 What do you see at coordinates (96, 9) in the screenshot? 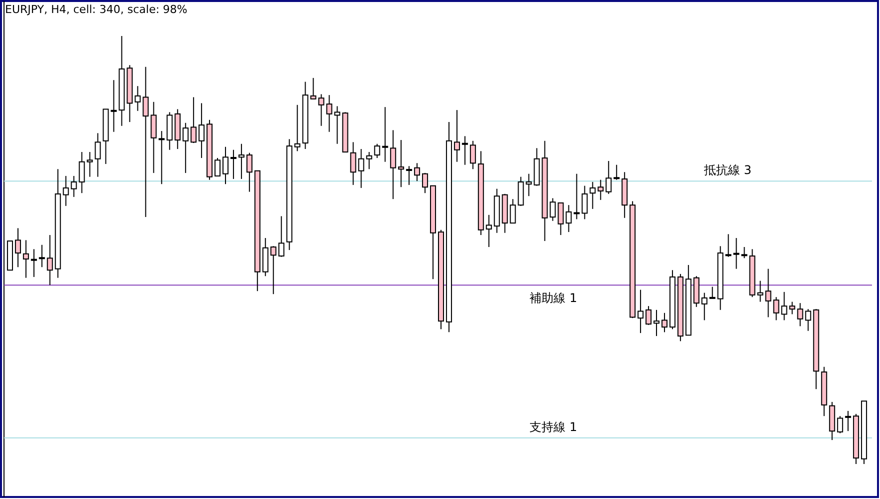
I see `chart-title: EURJPY, H4, cell: 340, scale: 98%` at bounding box center [96, 9].